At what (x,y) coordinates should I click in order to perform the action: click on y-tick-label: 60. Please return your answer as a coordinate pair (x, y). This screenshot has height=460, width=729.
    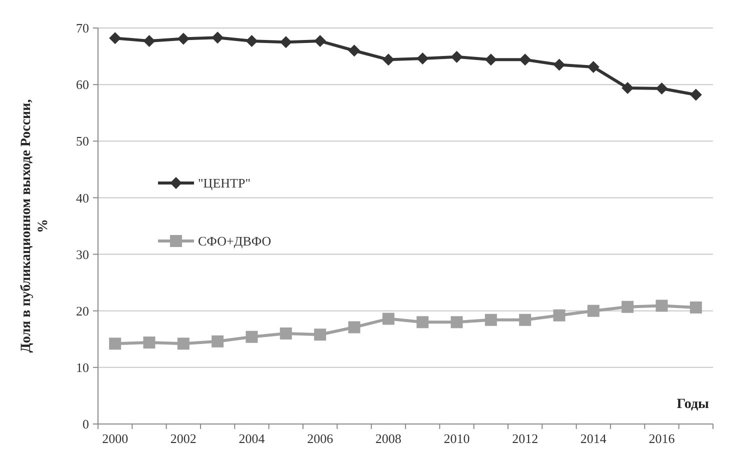
    Looking at the image, I should click on (82, 84).